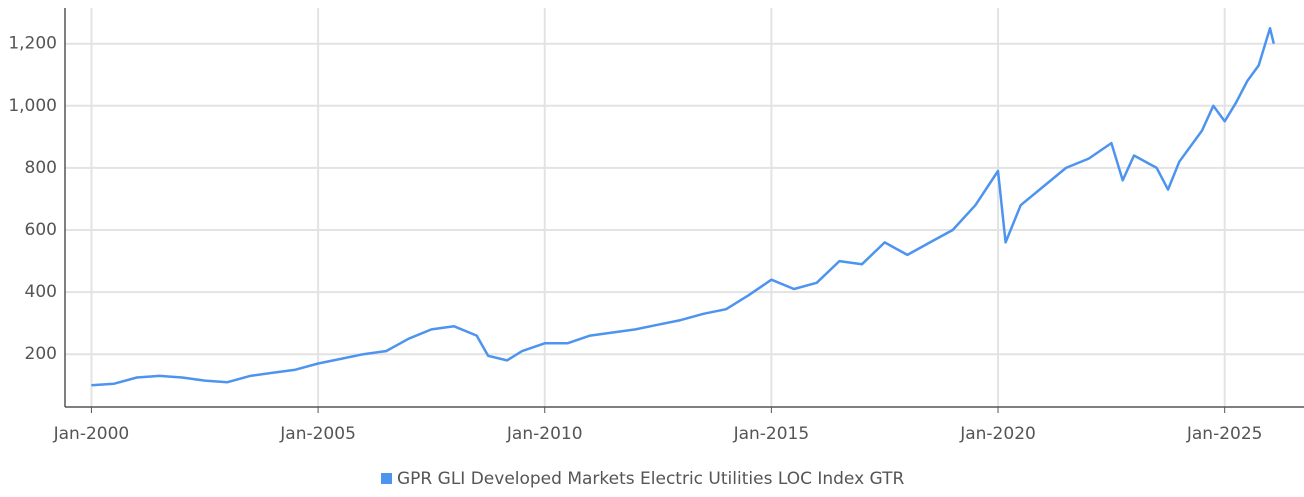  I want to click on x-tick-label: Jan-2005, so click(317, 434).